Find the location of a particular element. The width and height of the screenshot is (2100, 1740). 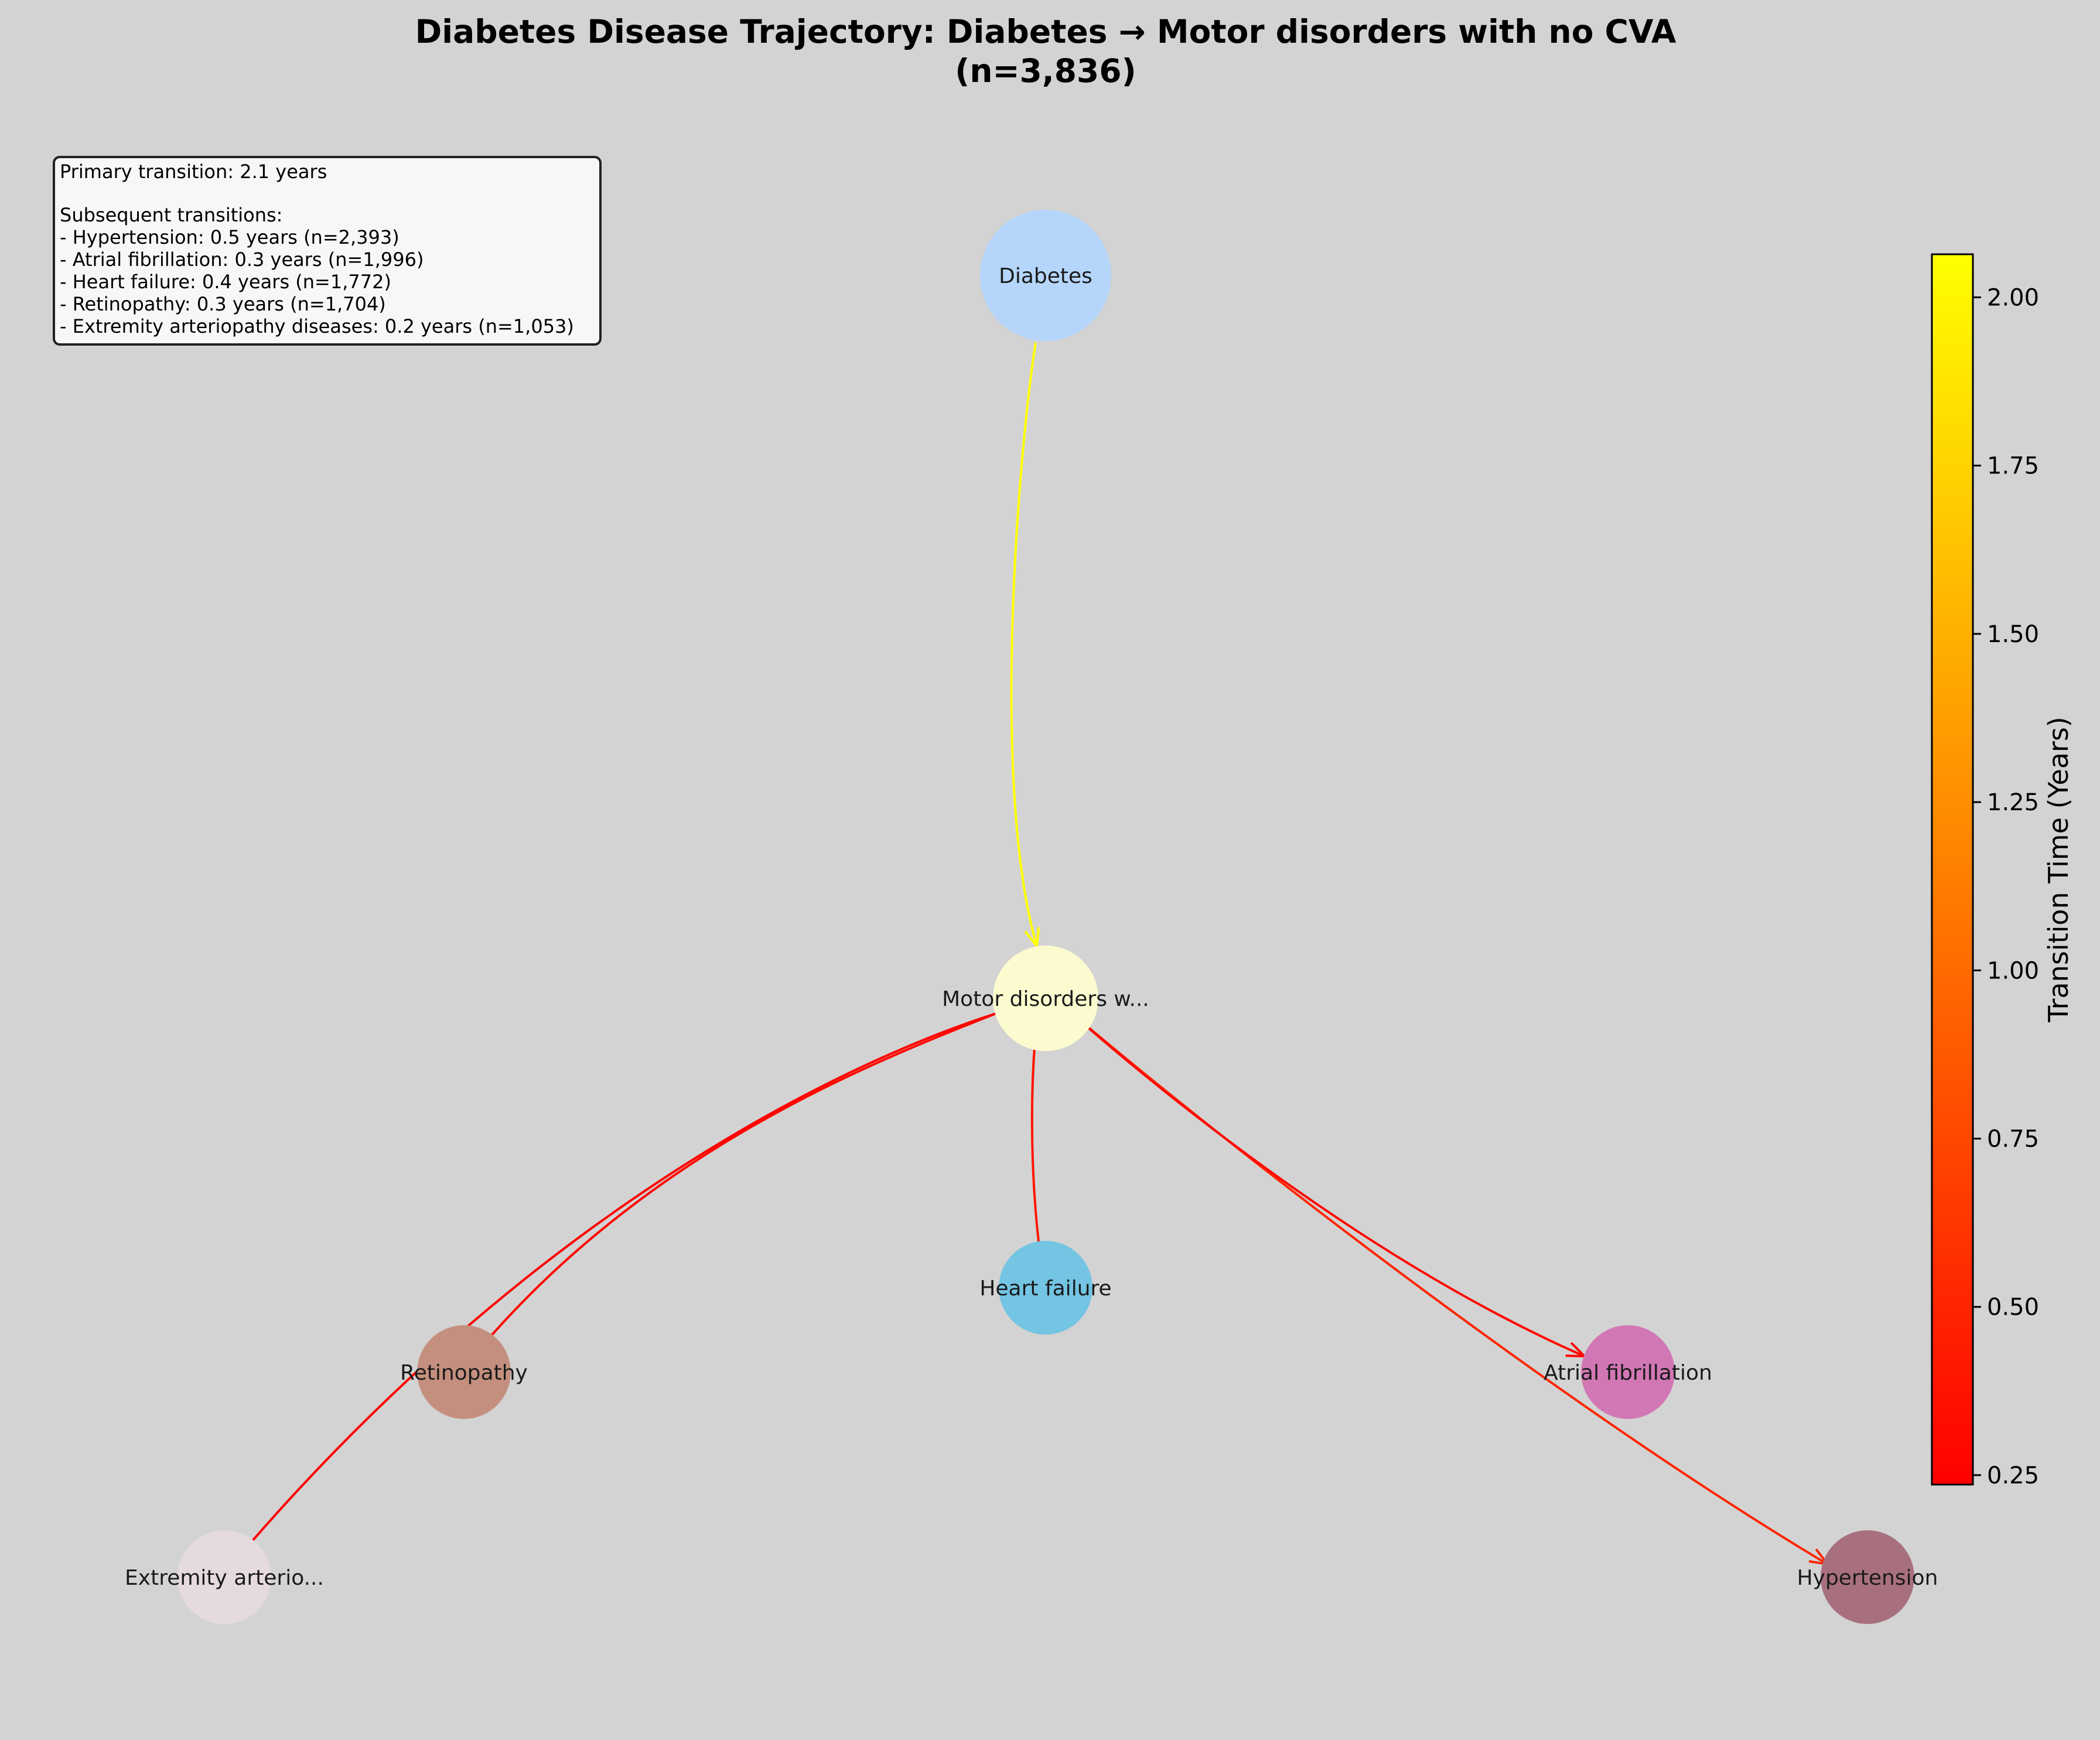

info-line-subsequent: Subsequent transitions: is located at coordinates (171, 215).